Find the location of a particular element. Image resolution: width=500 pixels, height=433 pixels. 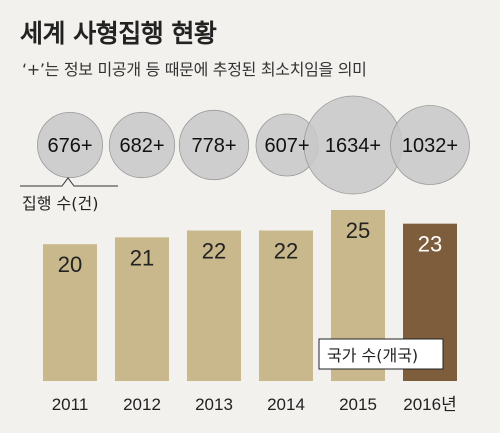

x-axis: 2011 2012 2013 2014 2015 2016년 is located at coordinates (254, 404).